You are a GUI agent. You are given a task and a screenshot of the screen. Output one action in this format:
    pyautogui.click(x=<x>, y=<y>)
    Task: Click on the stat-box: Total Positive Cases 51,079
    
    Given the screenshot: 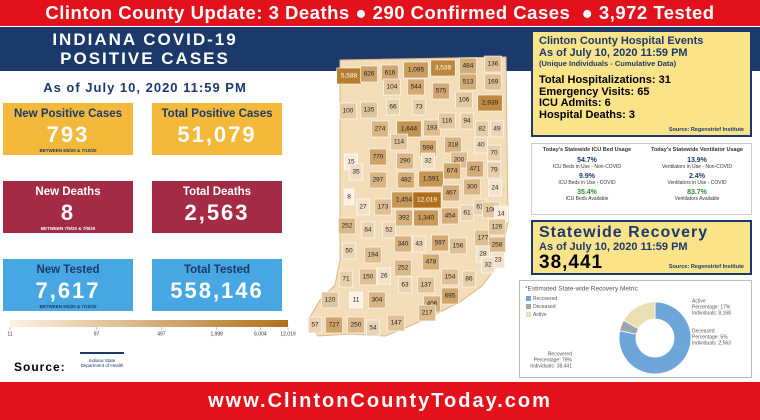 What is the action you would take?
    pyautogui.click(x=217, y=129)
    